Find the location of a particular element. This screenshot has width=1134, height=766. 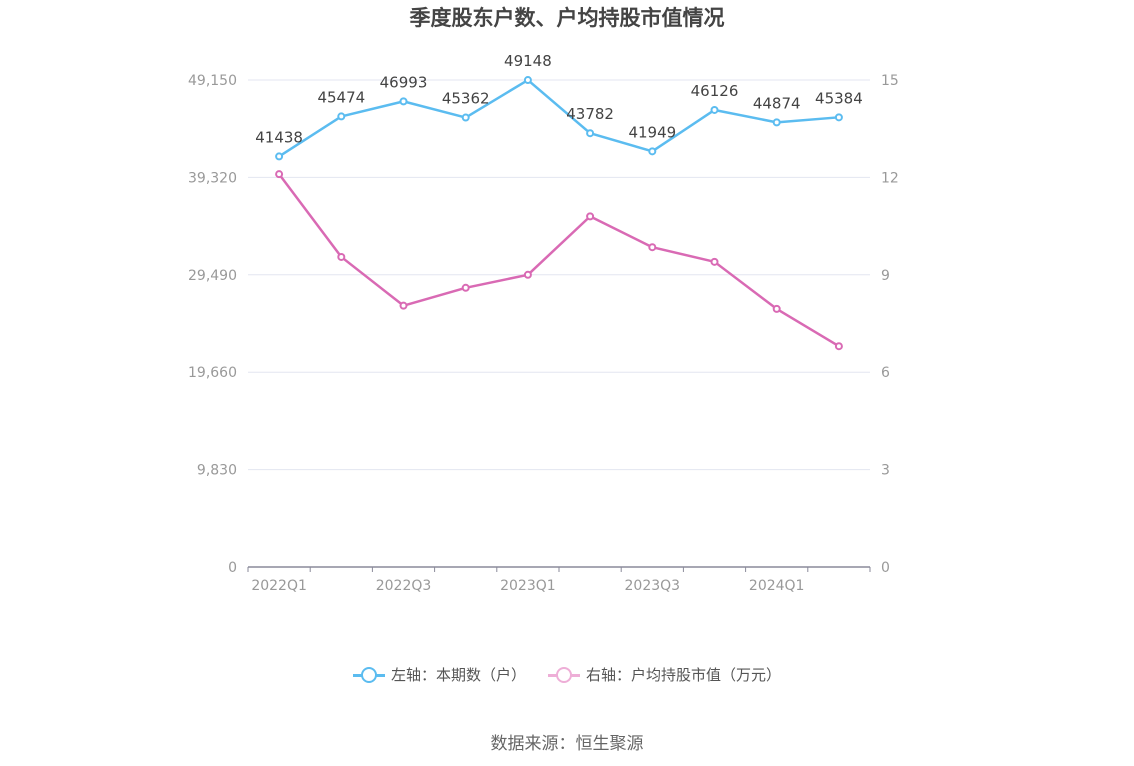

left-axis-tick-label: 19,660 is located at coordinates (212, 373).